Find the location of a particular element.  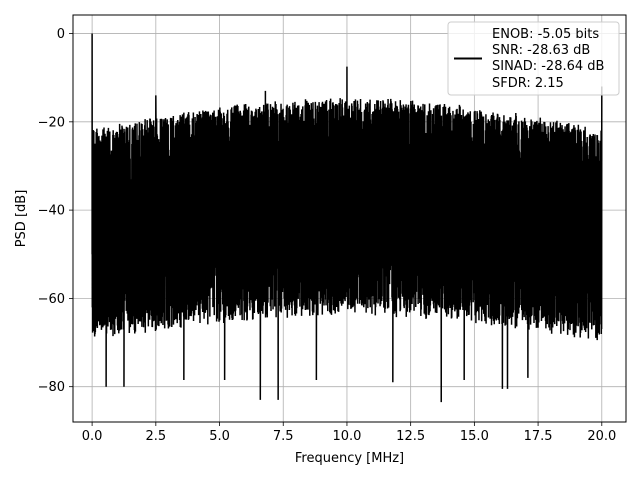

x-tick-label: 10.0 is located at coordinates (346, 436).